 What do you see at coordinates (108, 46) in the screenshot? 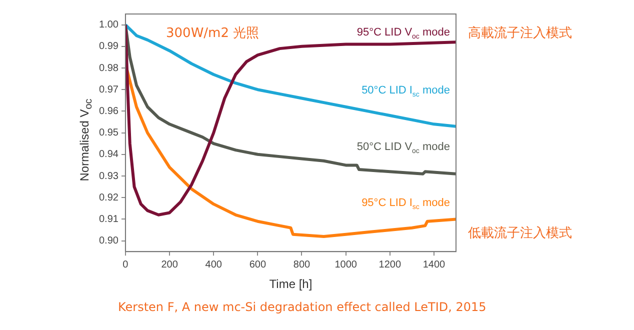
I see `y-tick-label: 0.99` at bounding box center [108, 46].